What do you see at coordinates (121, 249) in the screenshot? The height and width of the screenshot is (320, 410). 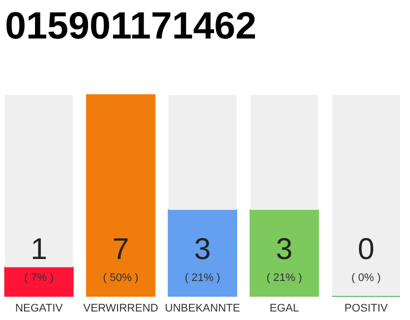 I see `data-label: 7` at bounding box center [121, 249].